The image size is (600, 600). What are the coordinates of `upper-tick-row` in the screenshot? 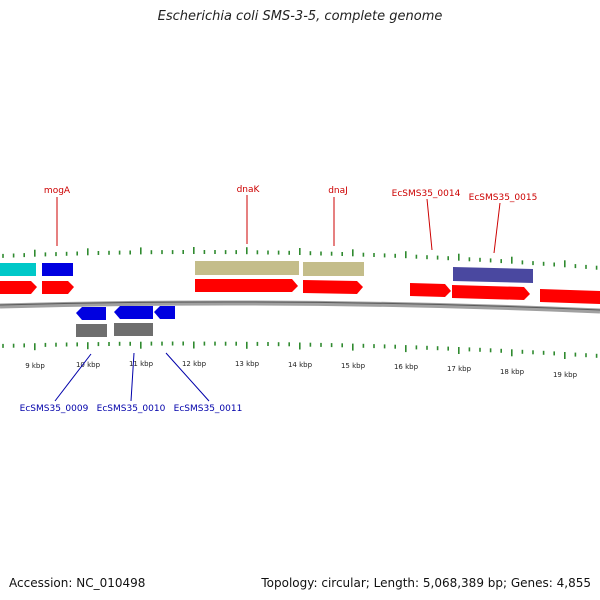 It's located at (300, 258).